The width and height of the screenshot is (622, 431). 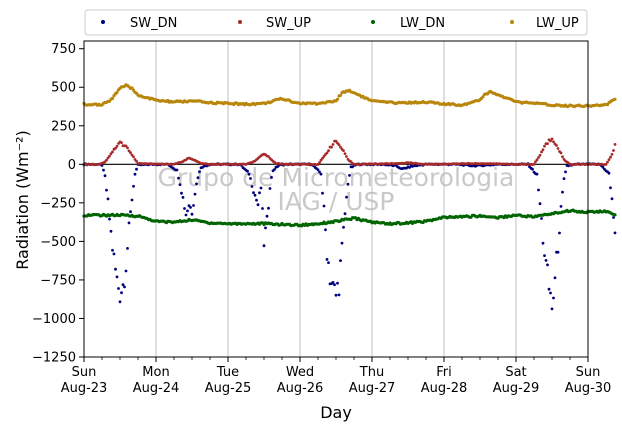 I want to click on x-tick-label-day: Mon, so click(x=155, y=372).